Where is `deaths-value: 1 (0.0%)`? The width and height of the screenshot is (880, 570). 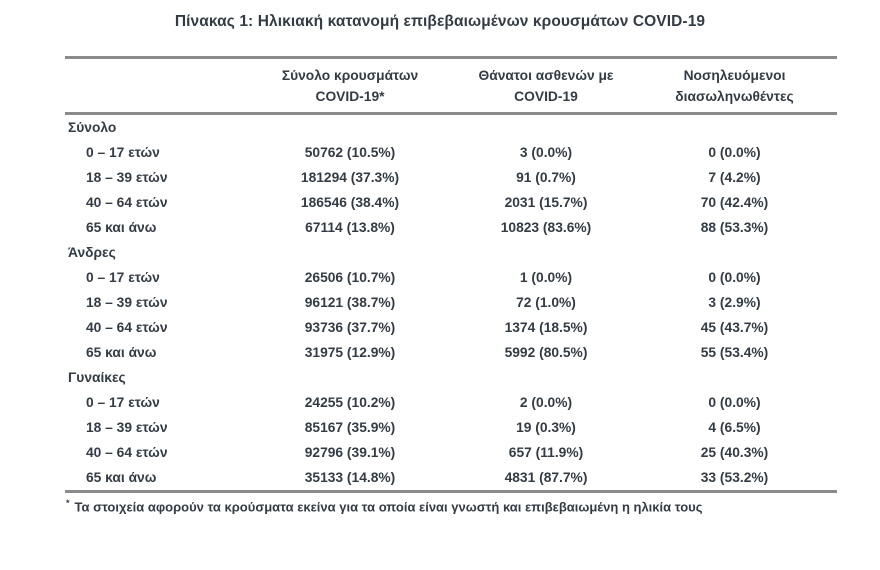 deaths-value: 1 (0.0%) is located at coordinates (546, 277).